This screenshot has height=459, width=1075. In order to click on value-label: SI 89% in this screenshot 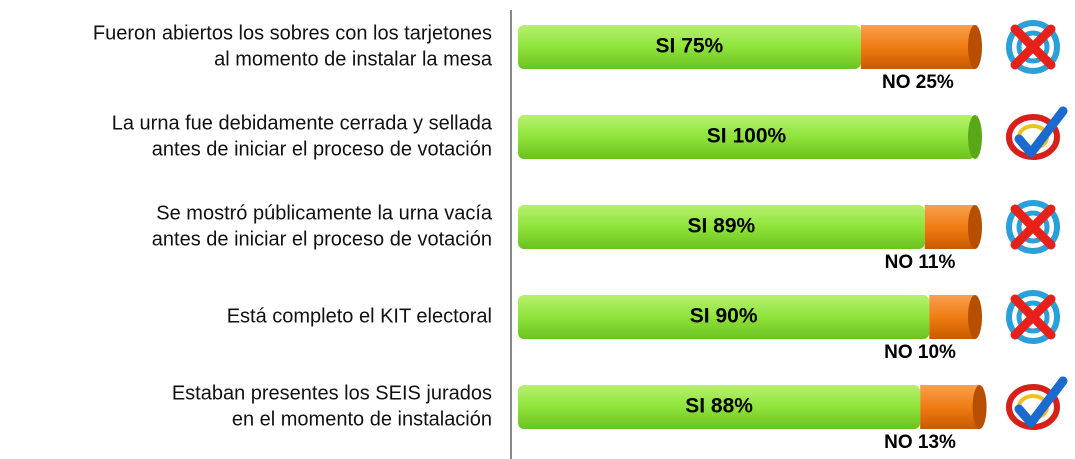, I will do `click(722, 226)`.